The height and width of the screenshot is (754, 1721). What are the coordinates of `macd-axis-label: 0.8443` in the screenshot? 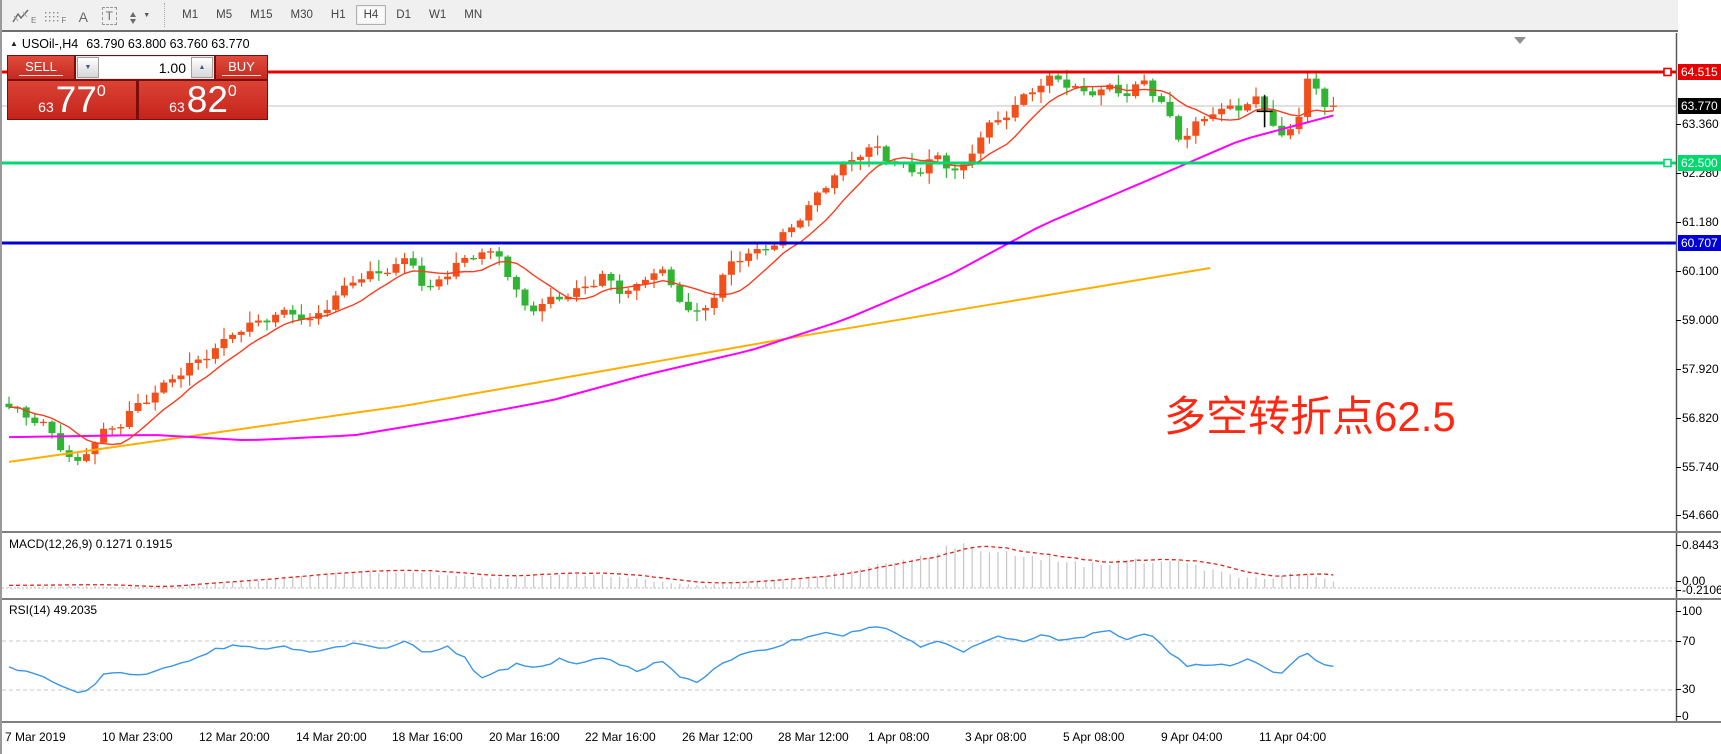 It's located at (1700, 545).